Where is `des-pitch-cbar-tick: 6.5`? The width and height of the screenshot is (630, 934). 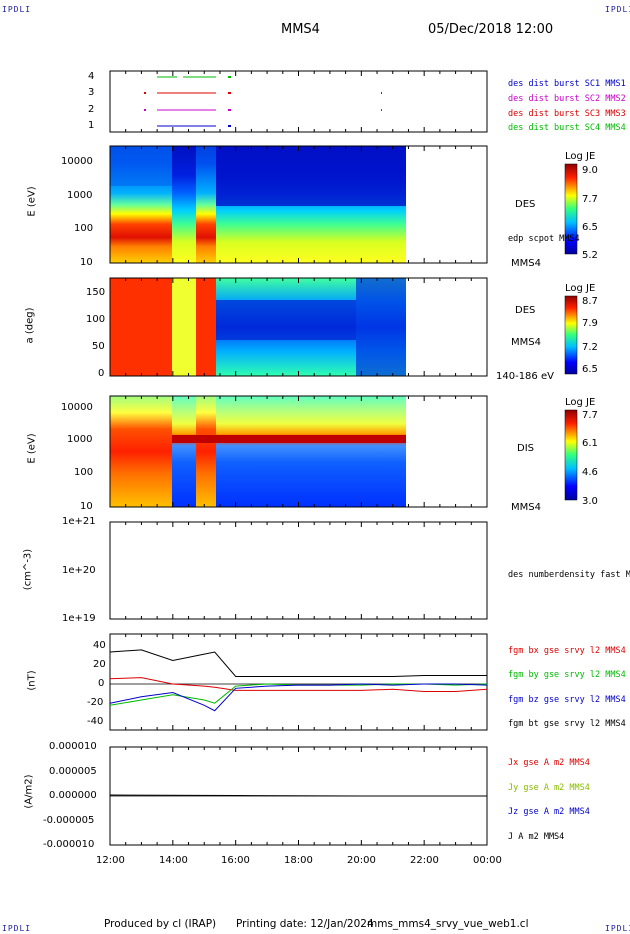
des-pitch-cbar-tick: 6.5 is located at coordinates (590, 369).